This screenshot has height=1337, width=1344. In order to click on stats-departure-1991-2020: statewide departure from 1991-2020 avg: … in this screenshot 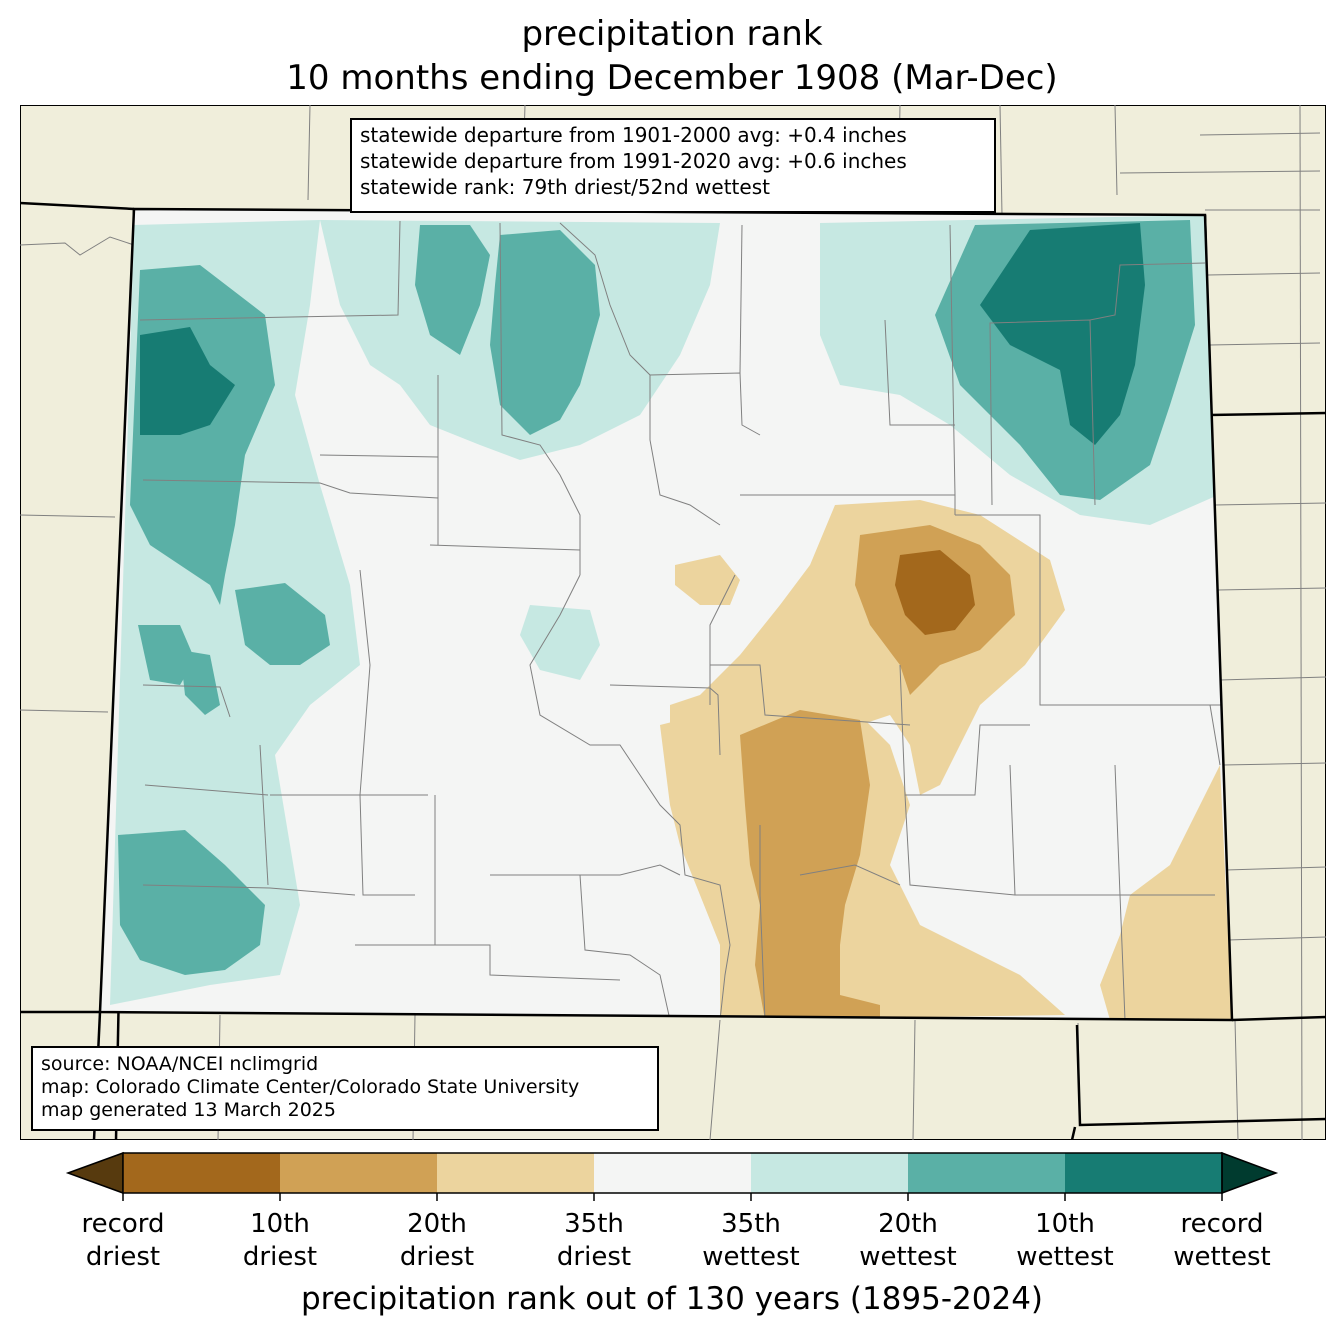, I will do `click(633, 161)`.